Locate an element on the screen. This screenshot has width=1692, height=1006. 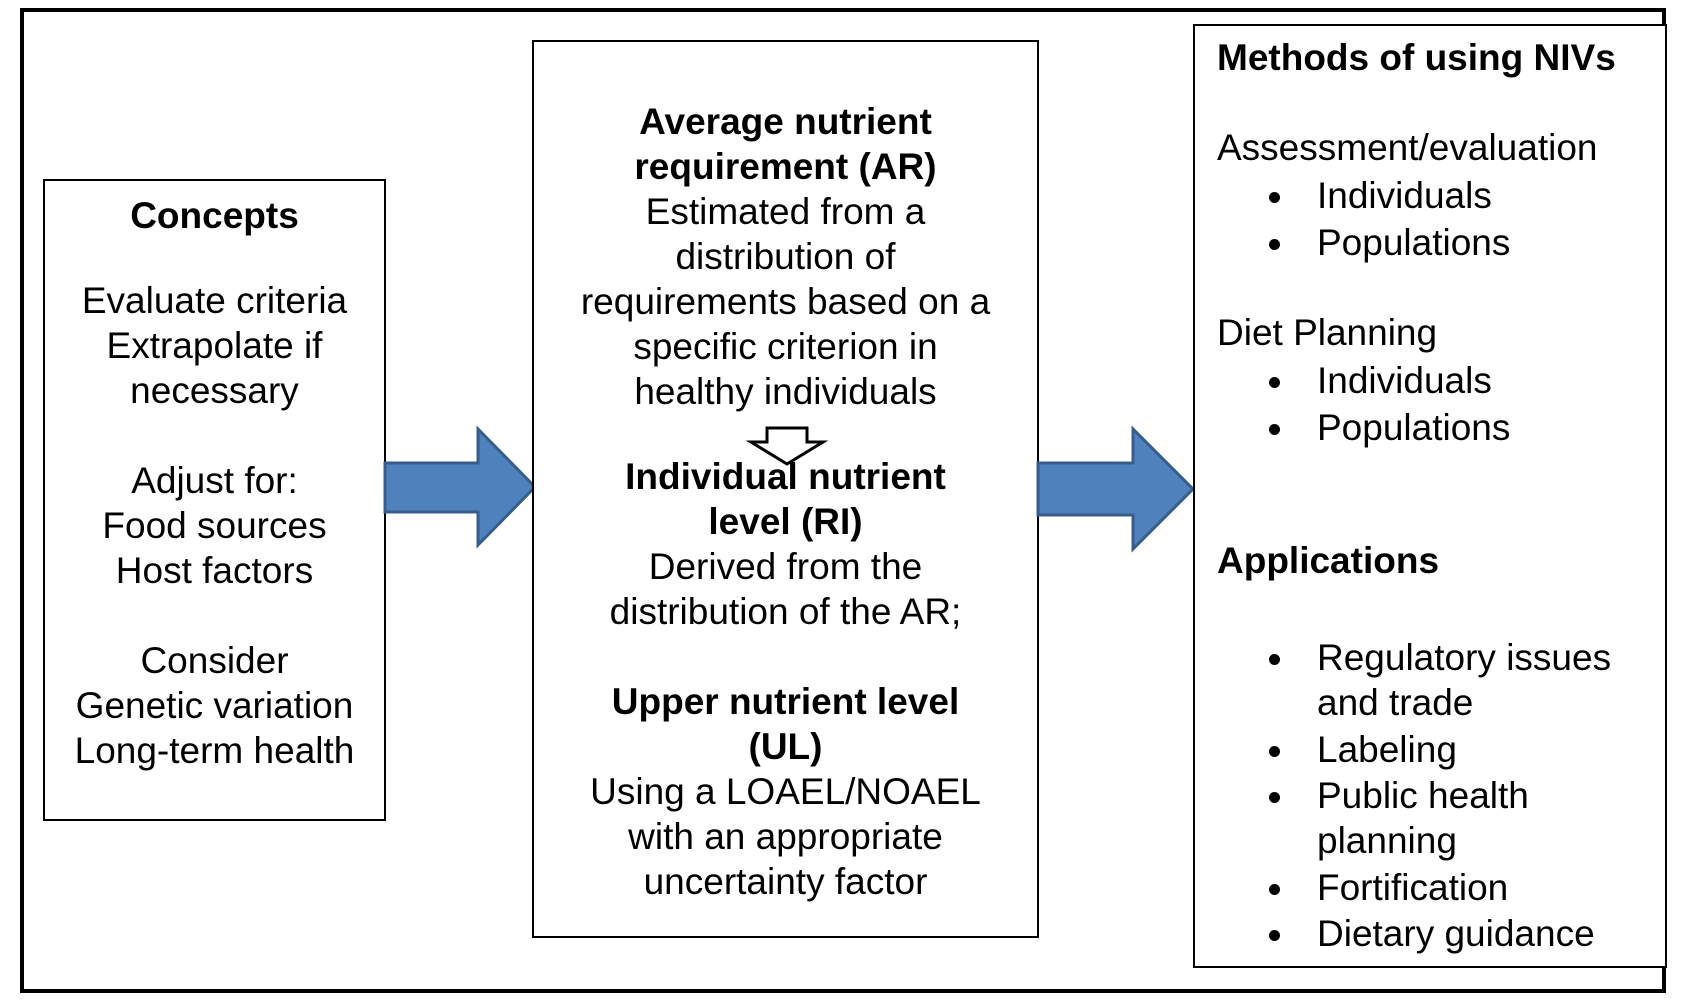
concepts-line: necessary is located at coordinates (214, 390).